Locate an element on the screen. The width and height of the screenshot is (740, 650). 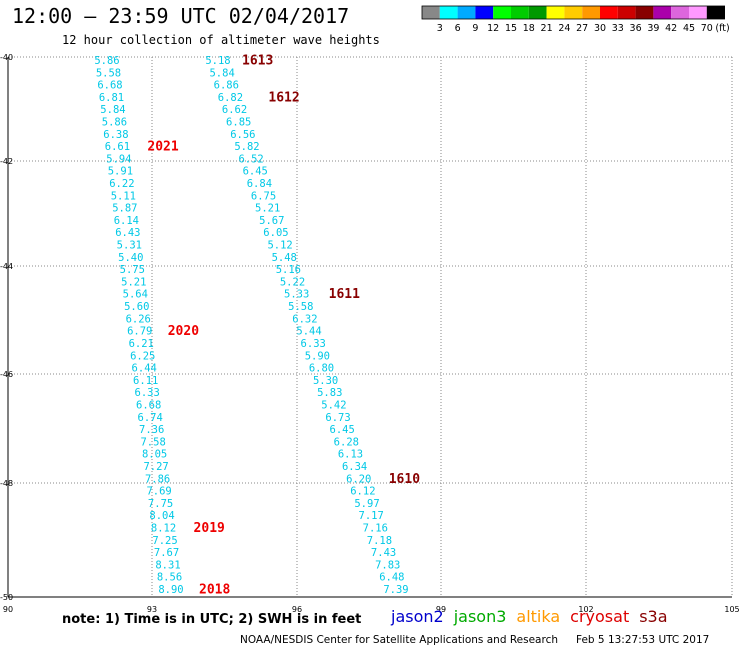
x-tick-label: 96 is located at coordinates (297, 609).